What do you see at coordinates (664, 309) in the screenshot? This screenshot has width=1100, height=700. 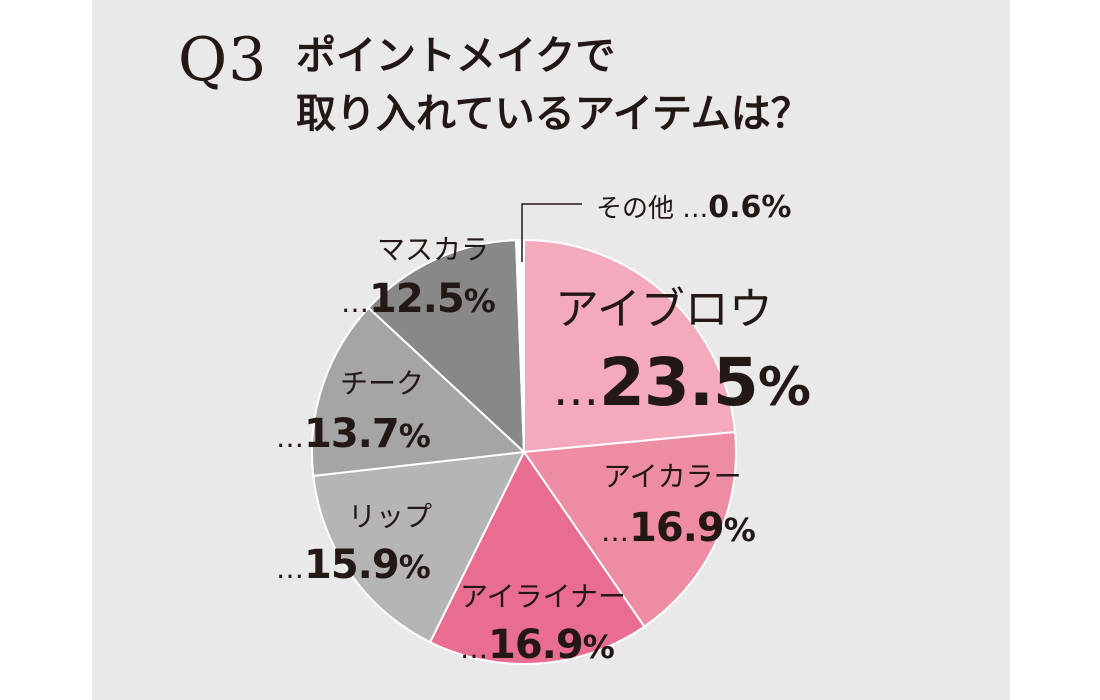 I see `slice-name-1: アイブロウ` at bounding box center [664, 309].